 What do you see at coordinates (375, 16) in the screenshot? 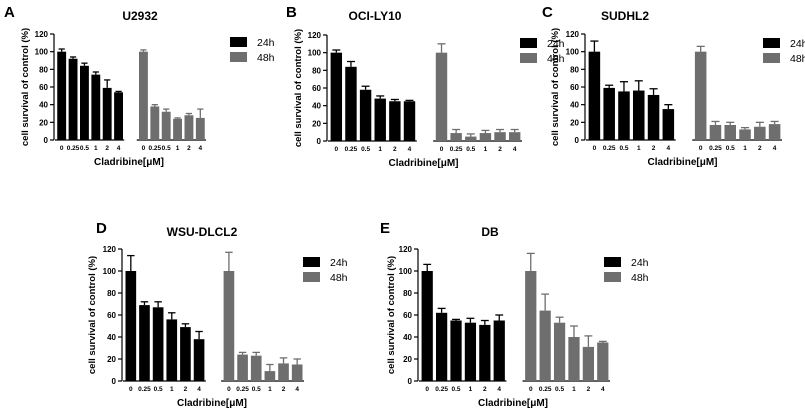
I see `chart-title: OCI-LY10` at bounding box center [375, 16].